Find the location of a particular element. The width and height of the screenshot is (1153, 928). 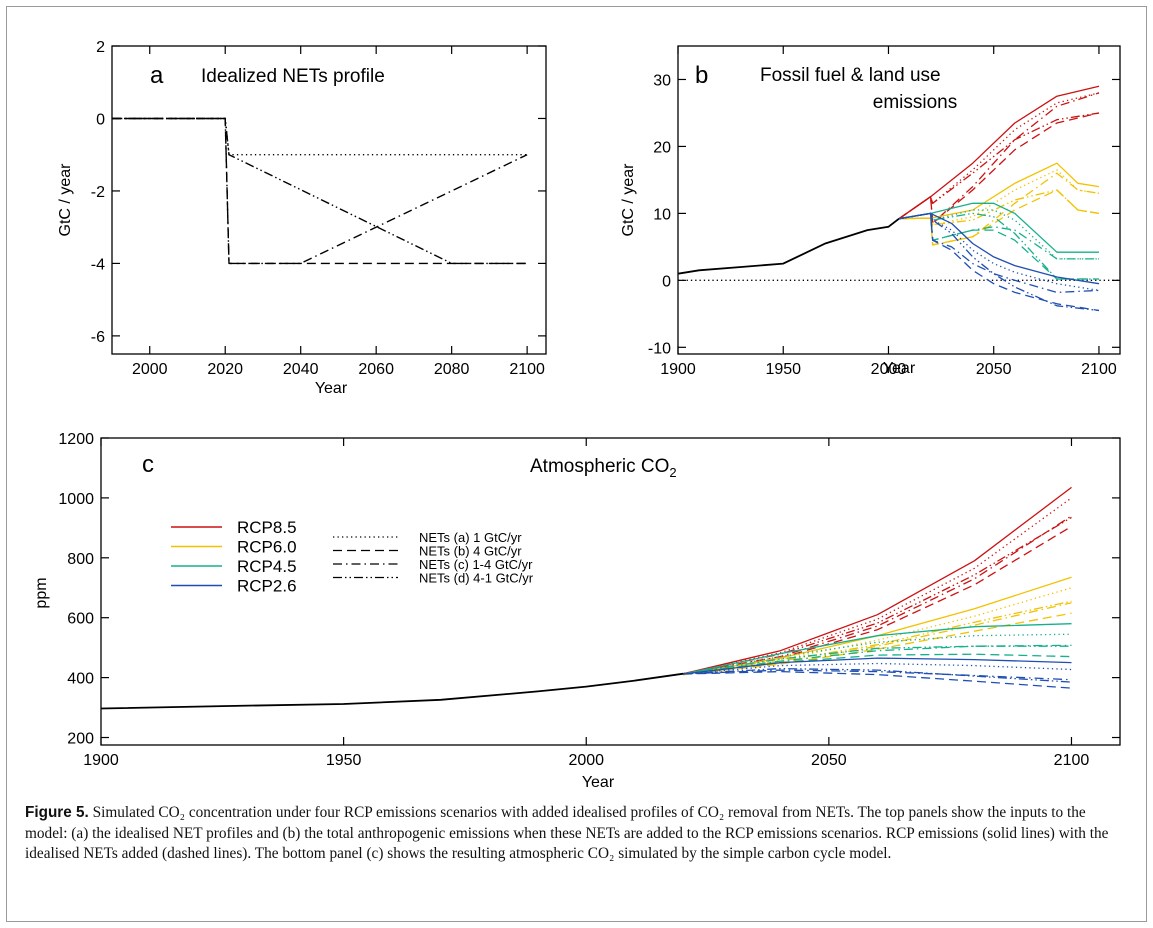

series-line-RCP6.0-solid is located at coordinates (999, 191).